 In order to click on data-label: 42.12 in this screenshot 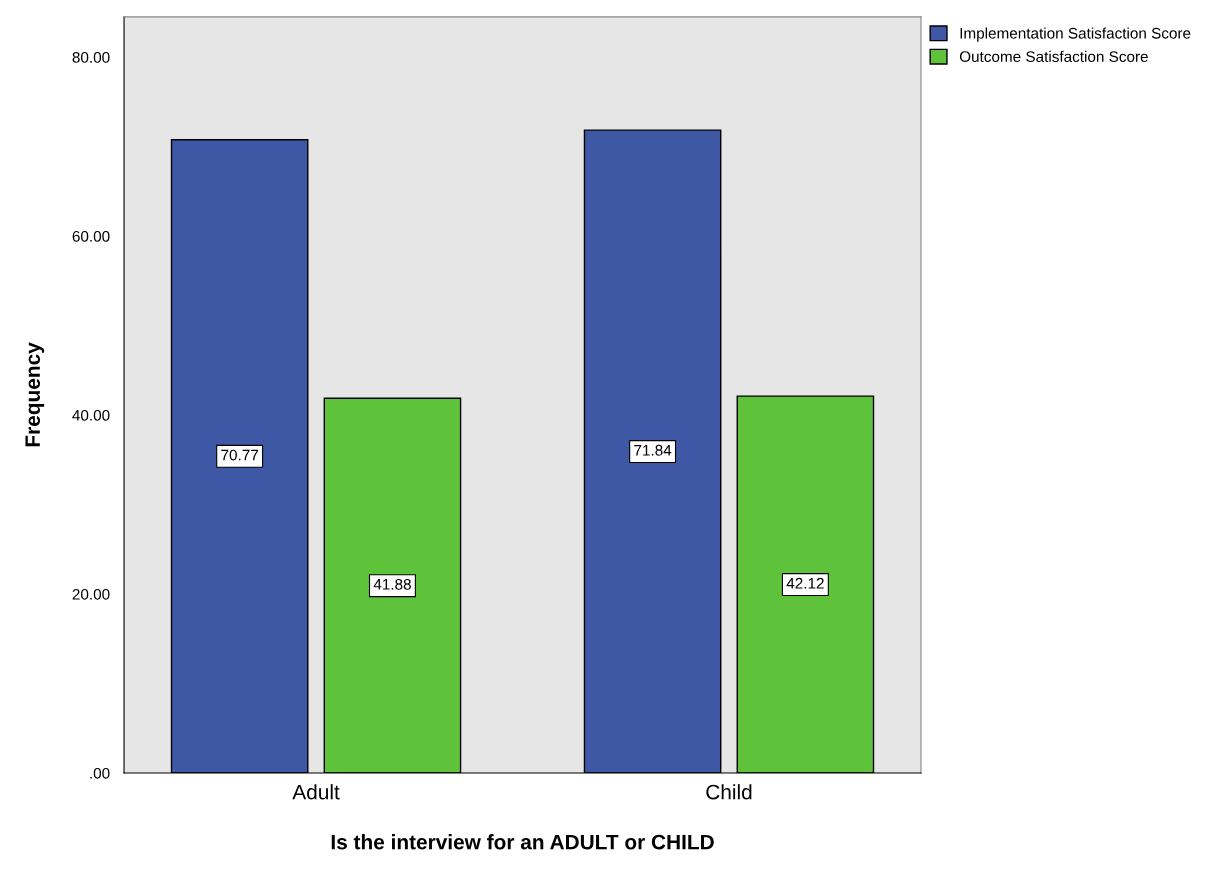, I will do `click(805, 583)`.